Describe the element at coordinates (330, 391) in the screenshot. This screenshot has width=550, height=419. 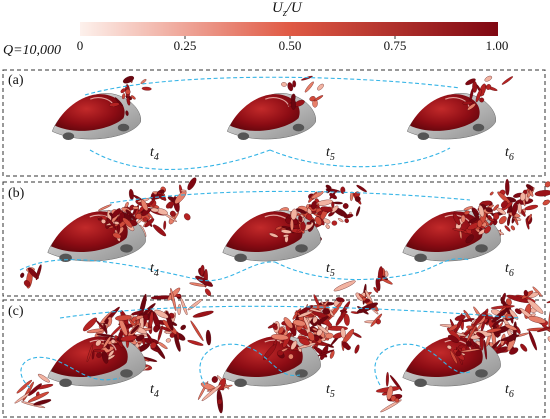
I see `time-label: t5` at that location.